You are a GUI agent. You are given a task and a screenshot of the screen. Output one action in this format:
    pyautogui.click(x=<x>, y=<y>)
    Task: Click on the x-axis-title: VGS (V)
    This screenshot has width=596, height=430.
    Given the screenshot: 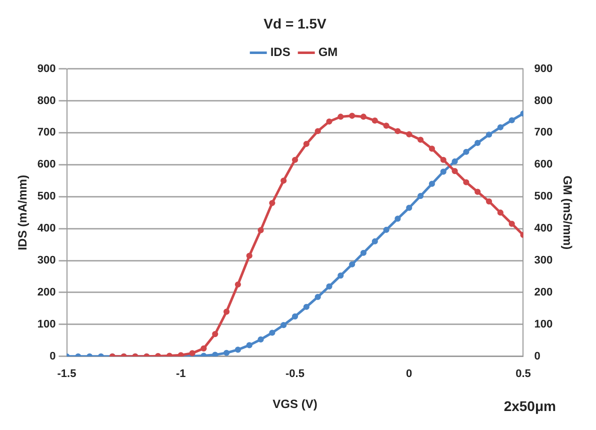 What is the action you would take?
    pyautogui.click(x=295, y=404)
    